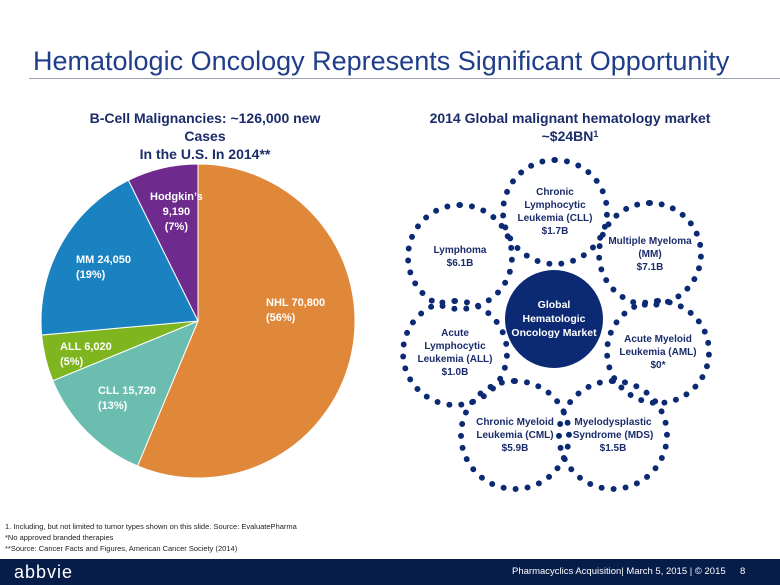 Image resolution: width=780 pixels, height=585 pixels. I want to click on market-title-value: ~$24BN, so click(567, 136).